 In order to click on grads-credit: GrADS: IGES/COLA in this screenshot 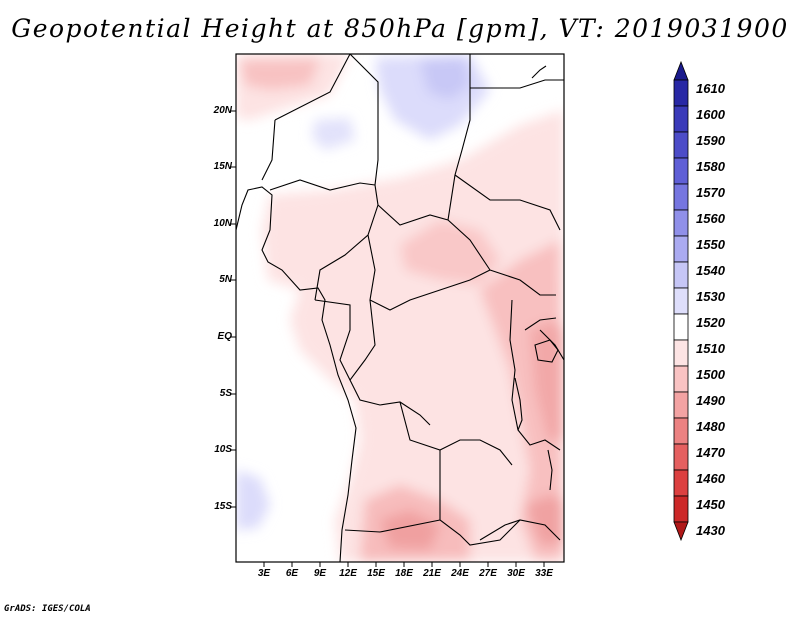, I will do `click(47, 609)`.